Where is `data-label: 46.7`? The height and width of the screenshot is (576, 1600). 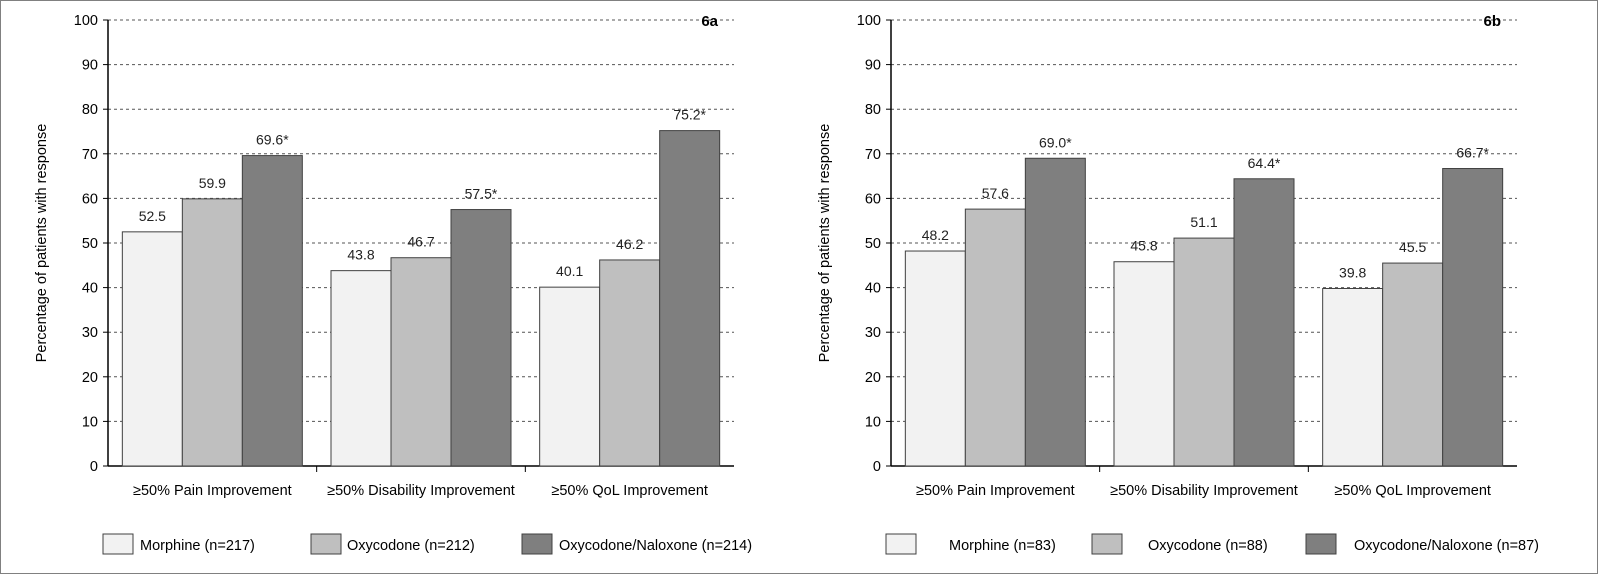 data-label: 46.7 is located at coordinates (420, 242).